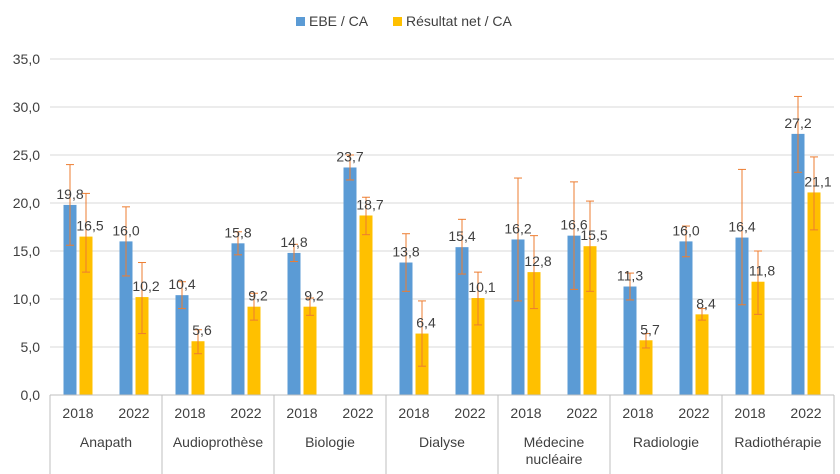 Image resolution: width=840 pixels, height=474 pixels. Describe the element at coordinates (777, 442) in the screenshot. I see `category-label: Radiothérapie` at that location.